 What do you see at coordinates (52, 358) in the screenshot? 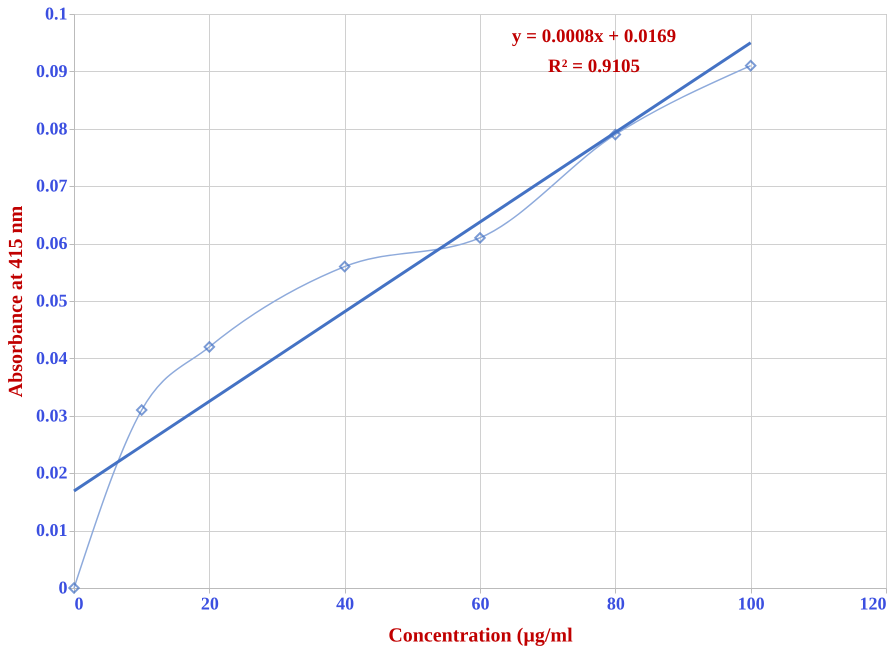
I see `y-tick-label: 0.04` at bounding box center [52, 358].